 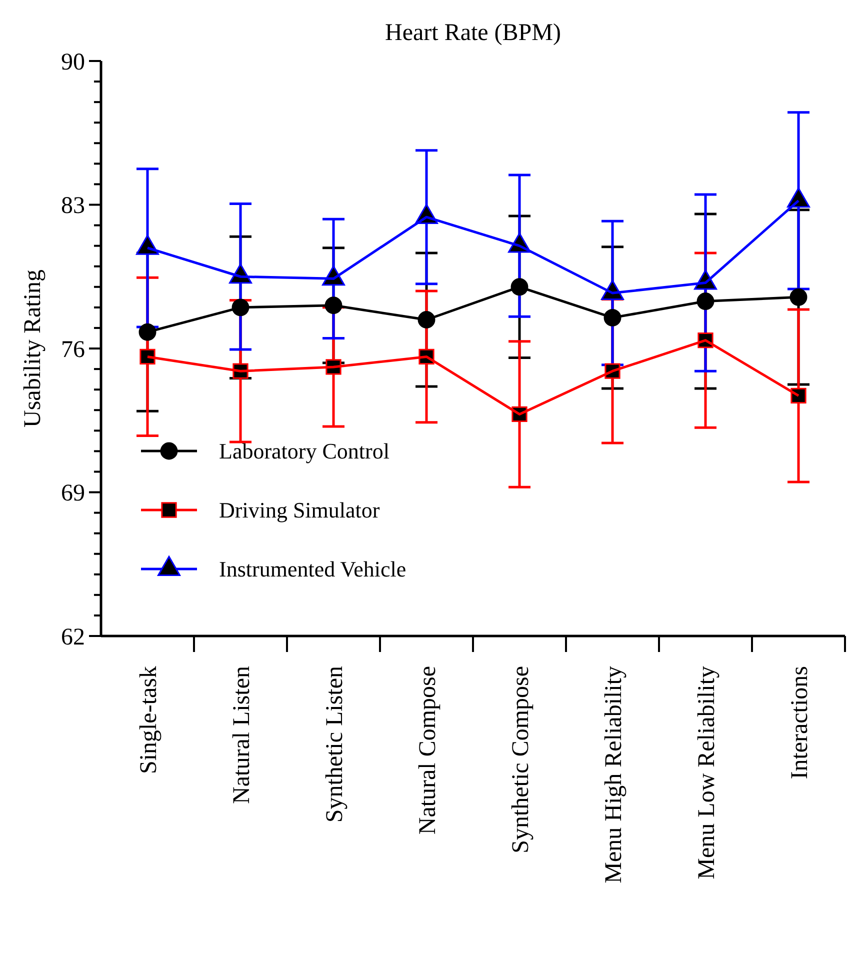 I want to click on x-tick-label: Synthetic Compose, so click(x=521, y=760).